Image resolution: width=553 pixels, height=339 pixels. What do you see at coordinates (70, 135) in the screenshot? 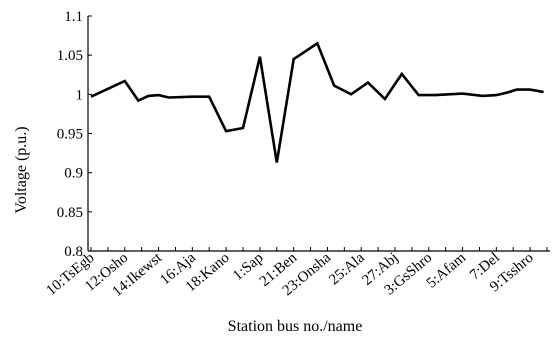
I see `y-tick-label: 0.95` at bounding box center [70, 135].